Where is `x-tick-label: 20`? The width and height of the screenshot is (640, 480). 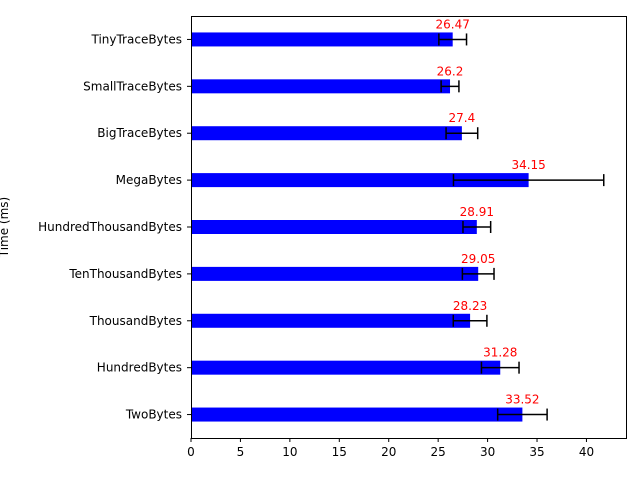
x-tick-label: 20 is located at coordinates (388, 452).